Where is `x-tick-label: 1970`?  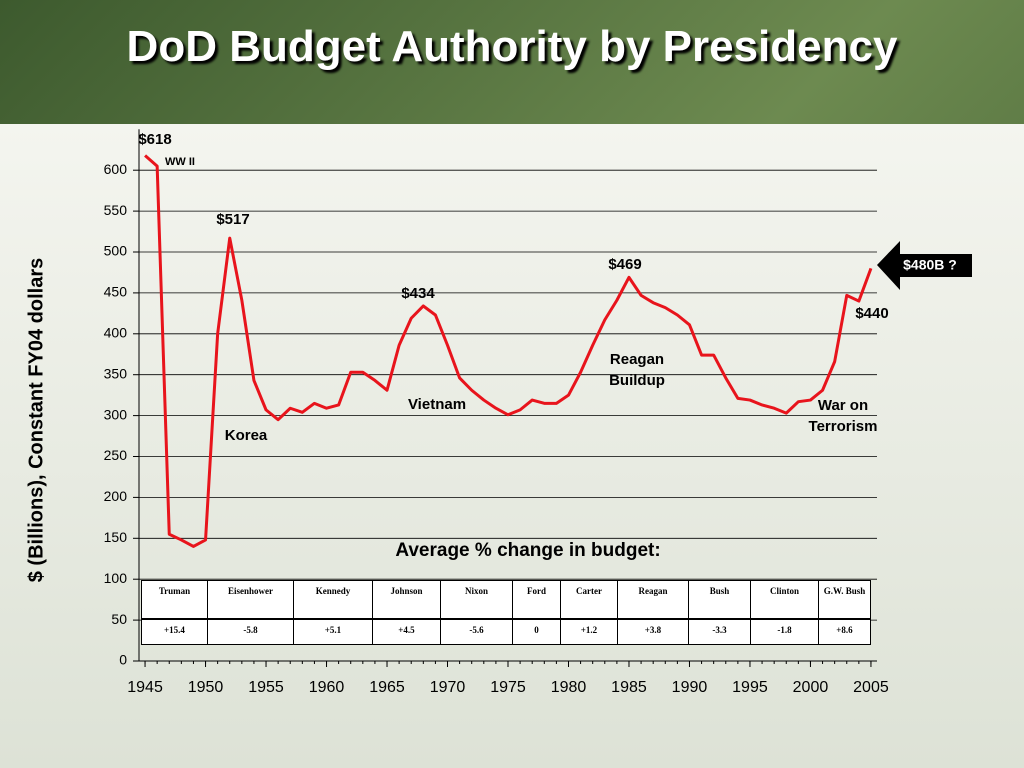 x-tick-label: 1970 is located at coordinates (448, 687).